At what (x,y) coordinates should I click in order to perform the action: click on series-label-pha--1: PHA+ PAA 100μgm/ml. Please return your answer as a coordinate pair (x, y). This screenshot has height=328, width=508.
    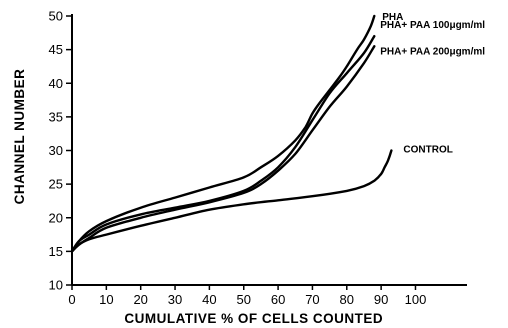
    Looking at the image, I should click on (432, 25).